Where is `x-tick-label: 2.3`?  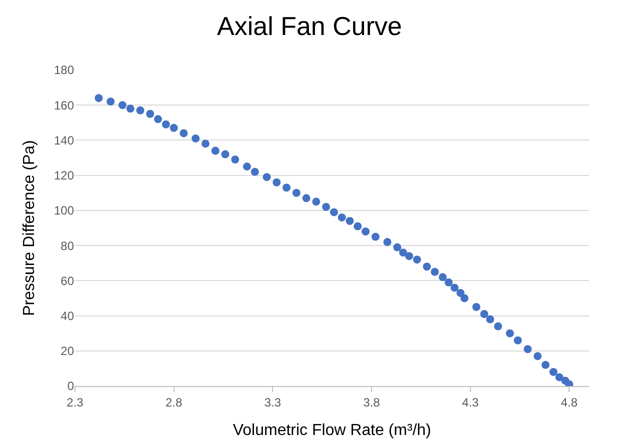 x-tick-label: 2.3 is located at coordinates (75, 402).